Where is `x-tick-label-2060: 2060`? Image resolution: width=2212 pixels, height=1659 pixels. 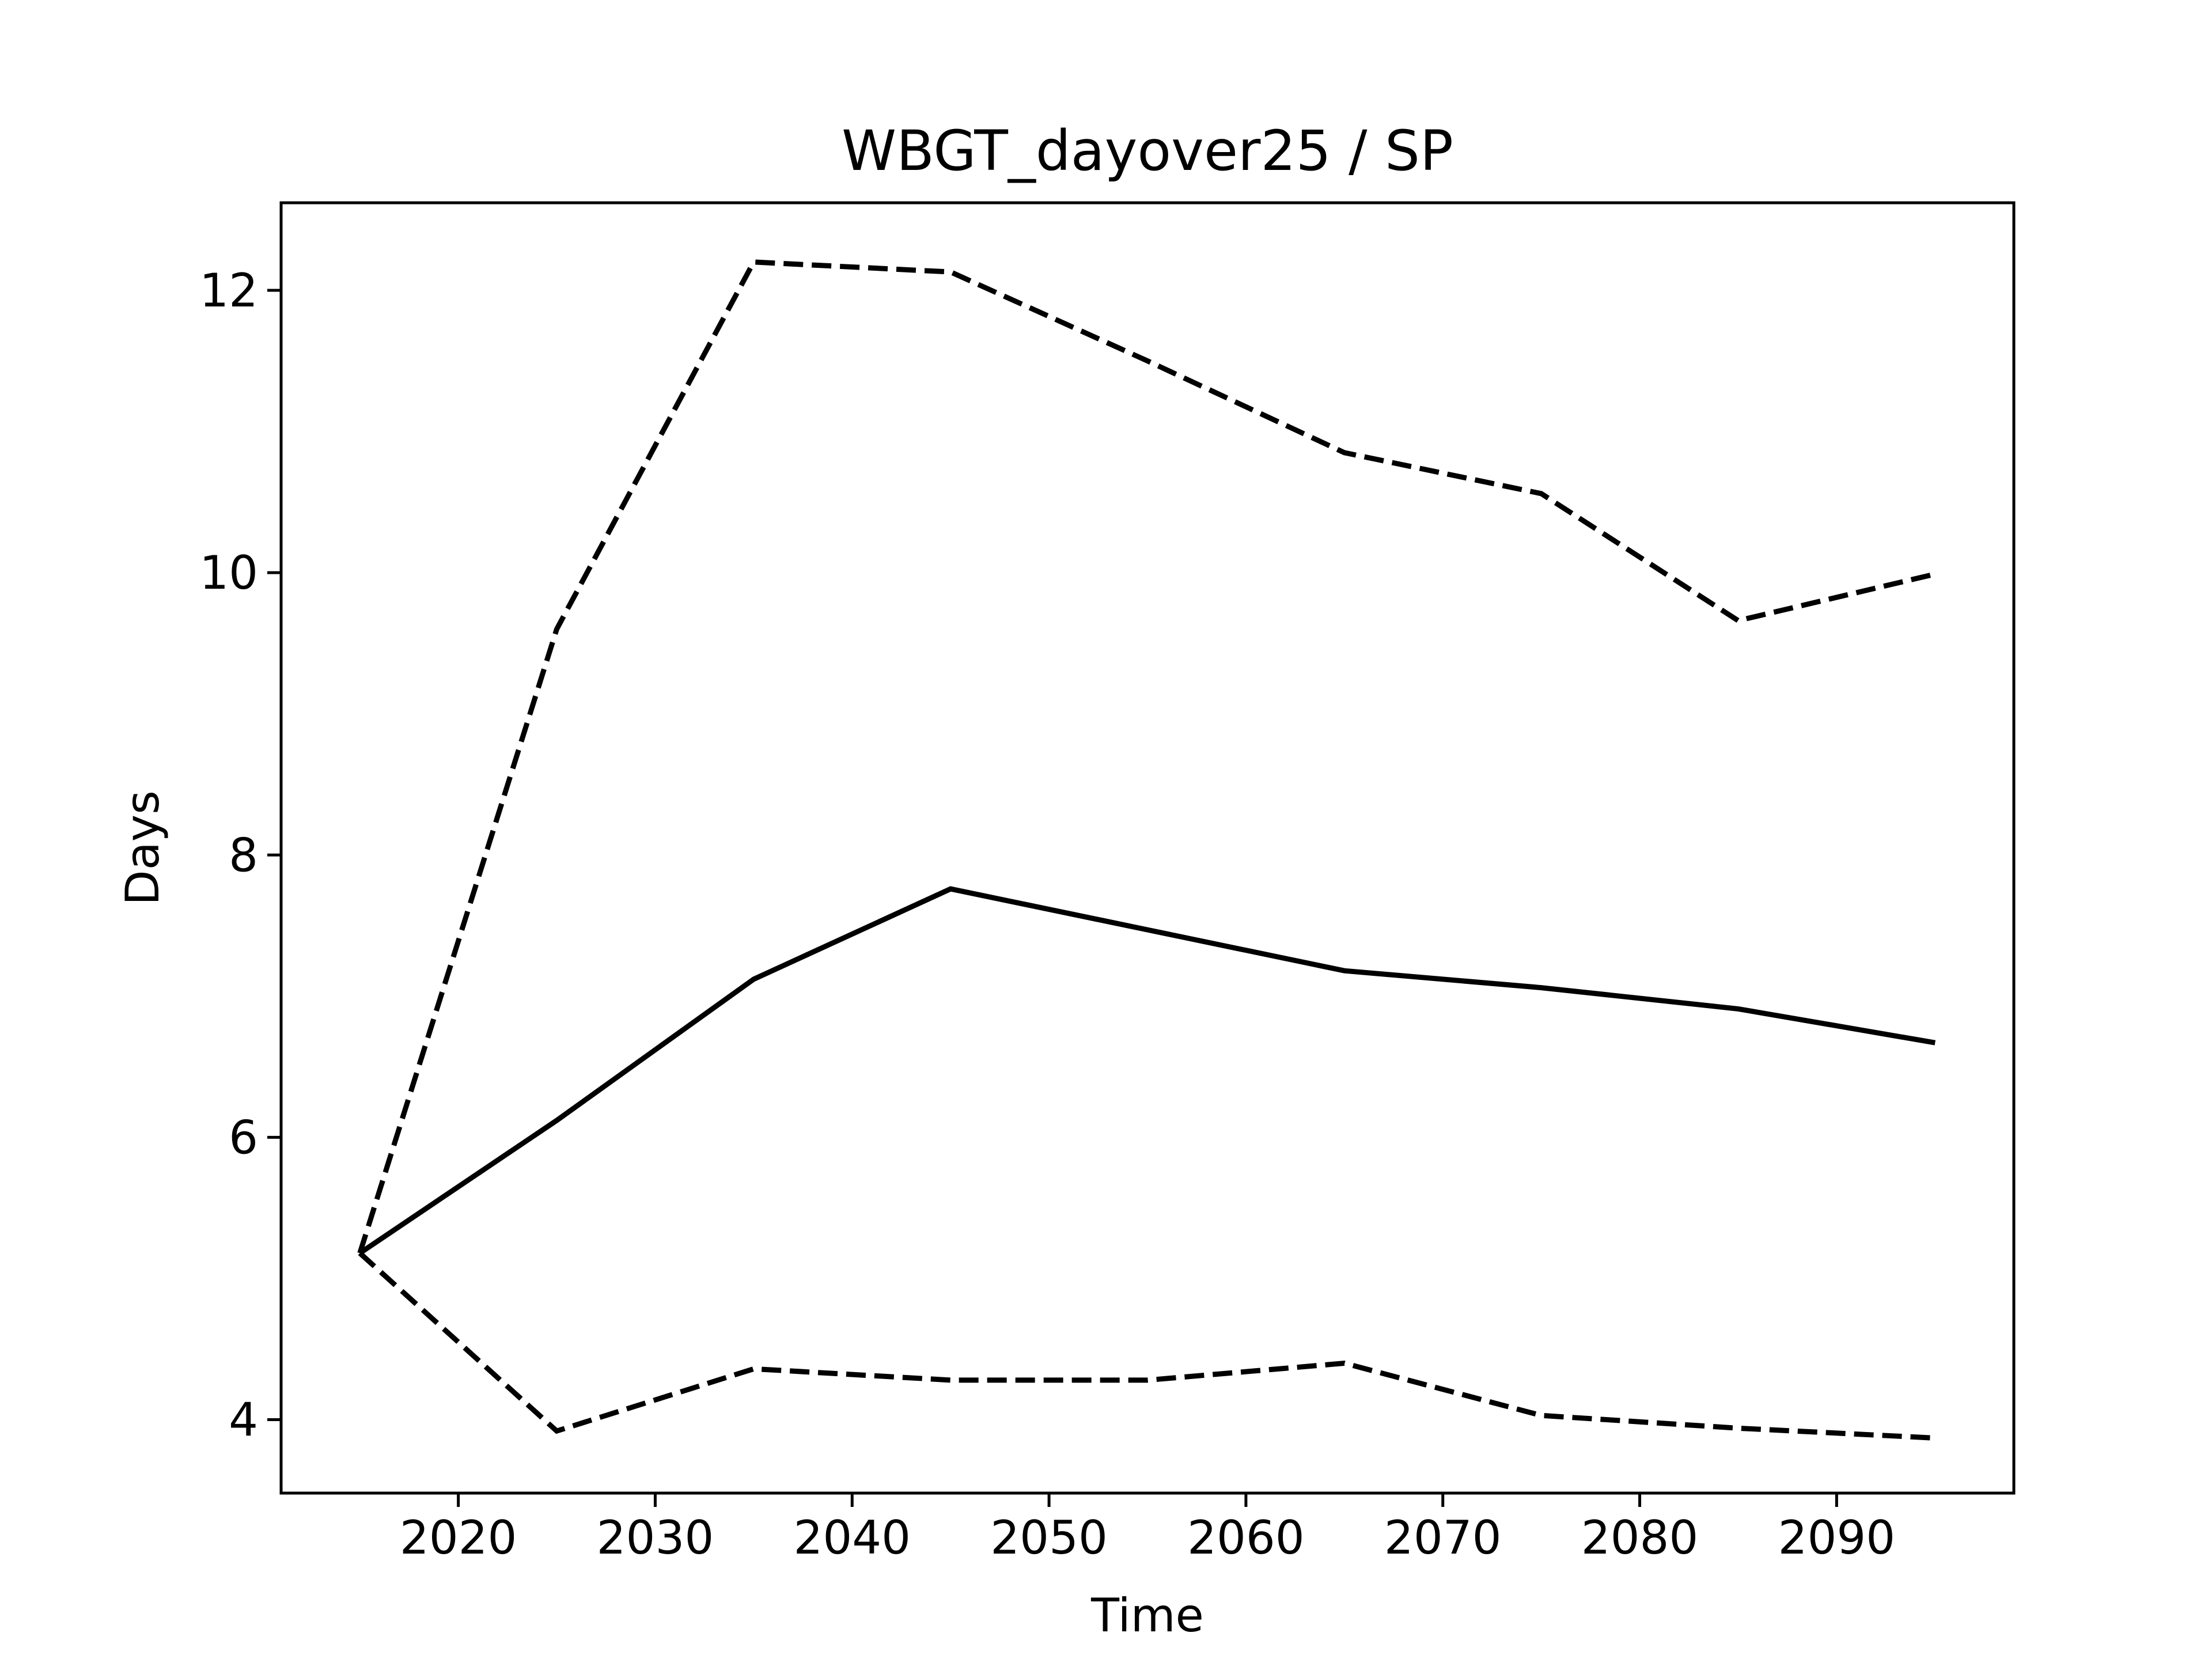
x-tick-label-2060: 2060 is located at coordinates (1246, 1538).